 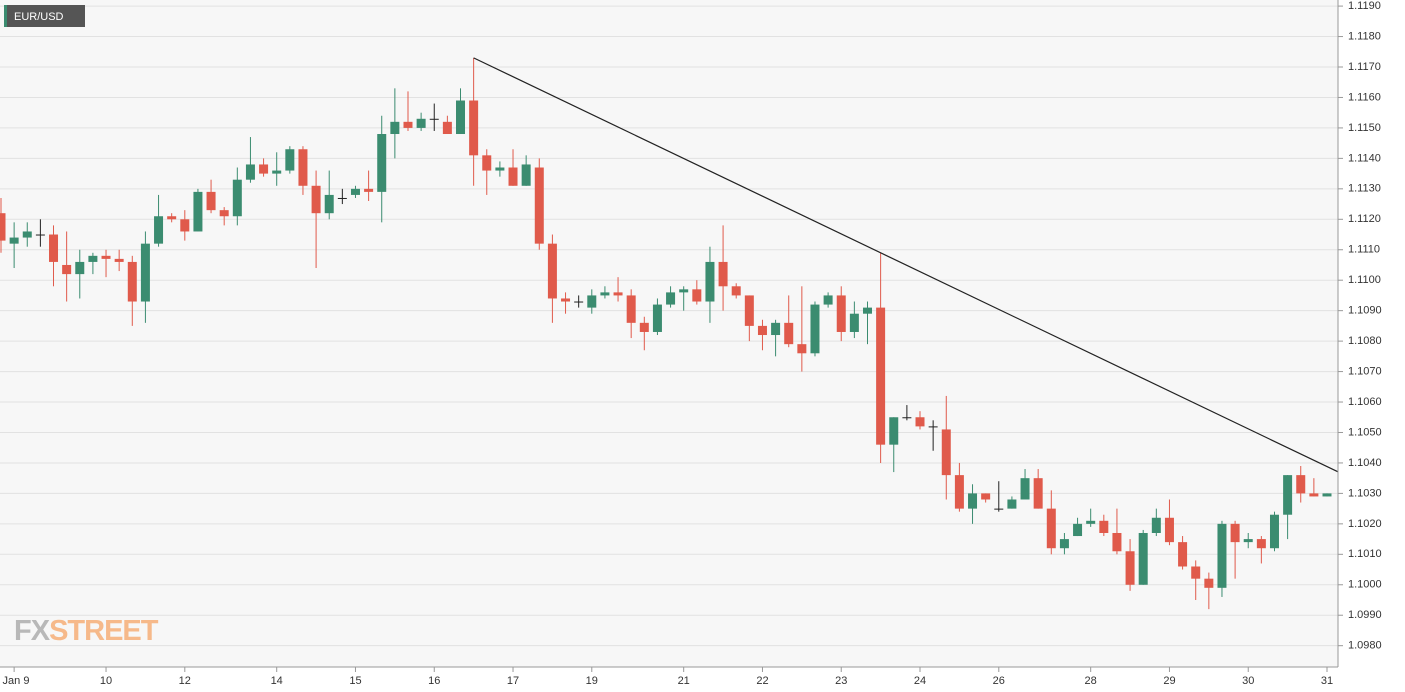 I want to click on x-tick-label: 28, so click(x=1091, y=681).